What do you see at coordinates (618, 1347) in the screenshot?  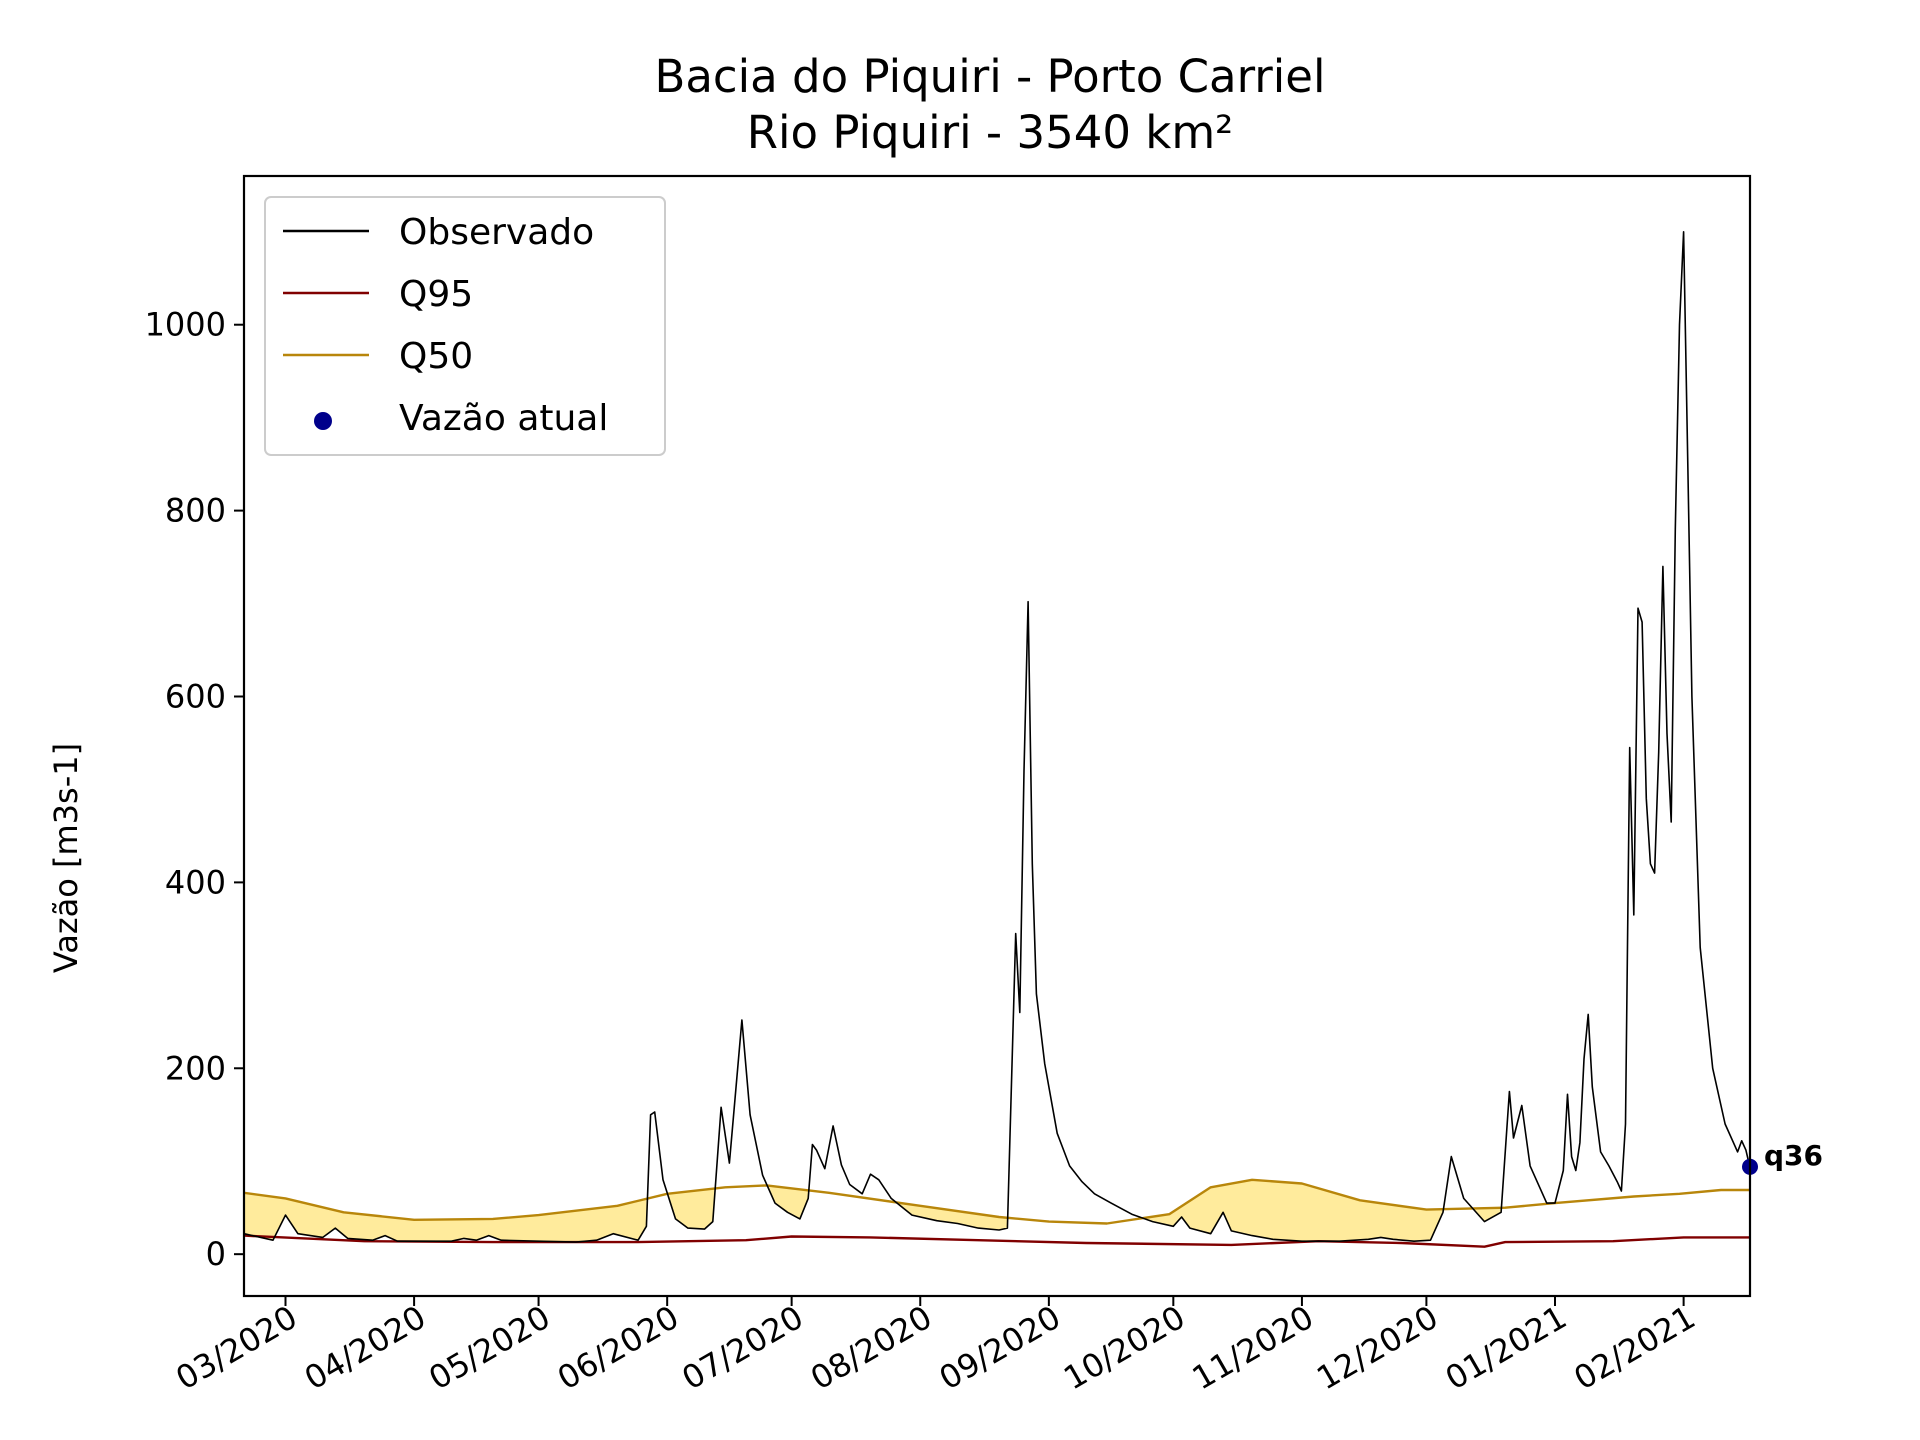 I see `x-tick-label: 06/2020` at bounding box center [618, 1347].